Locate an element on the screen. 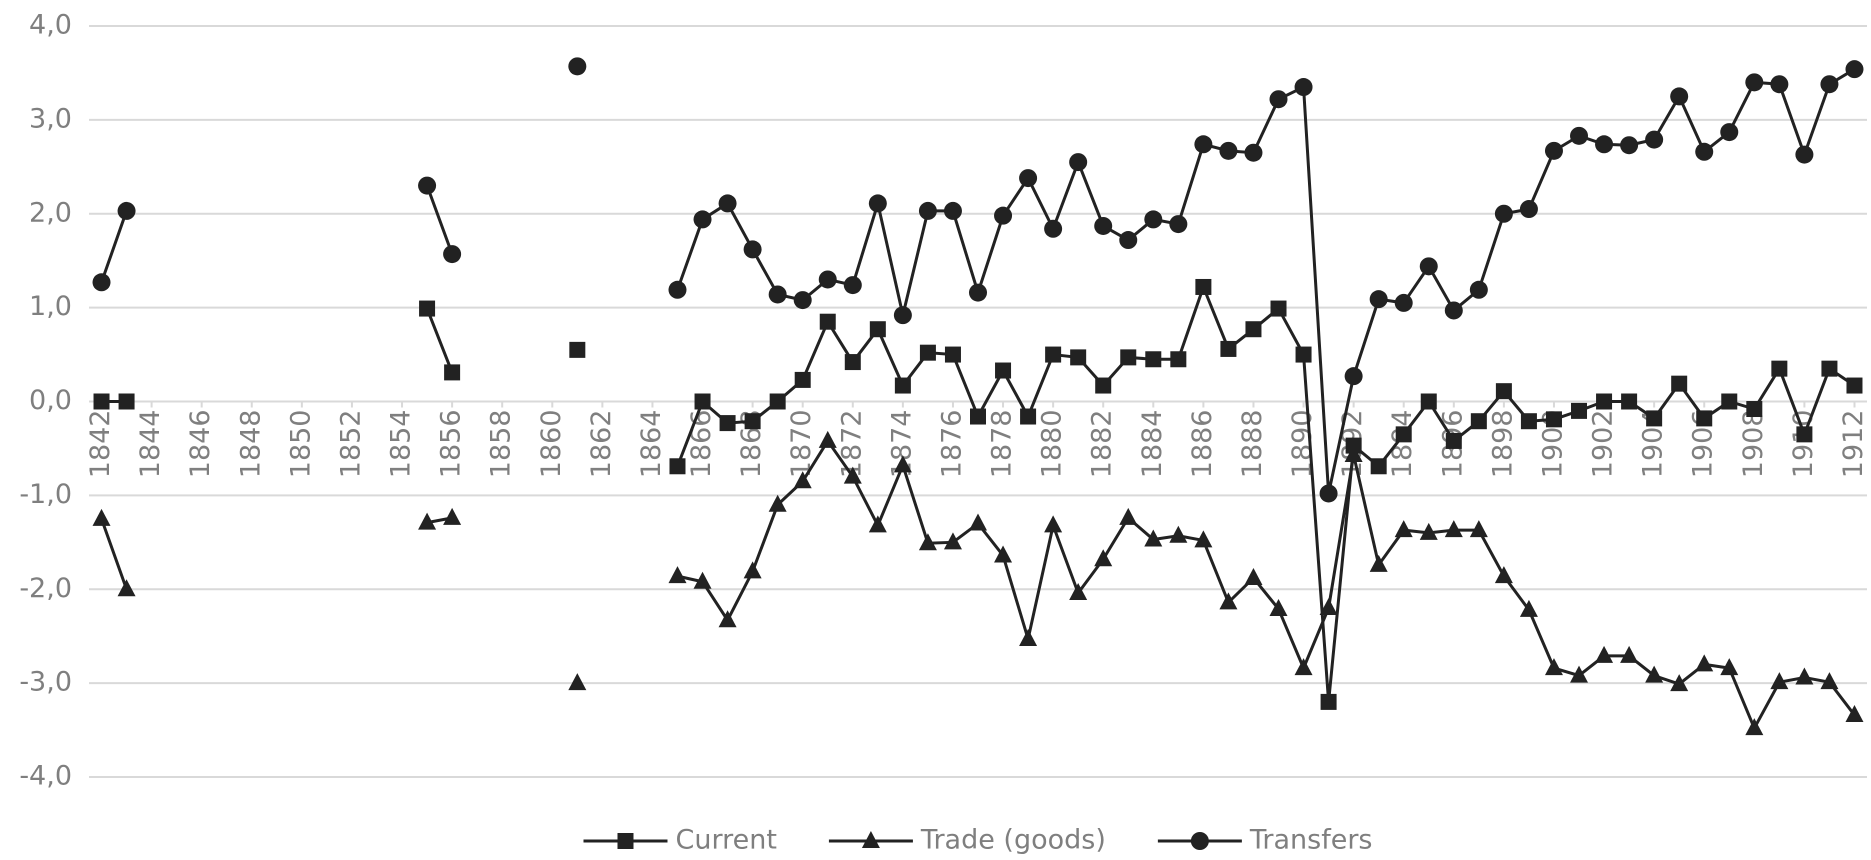 This screenshot has height=860, width=1871. x-tick-label: 1844 is located at coordinates (150, 444).